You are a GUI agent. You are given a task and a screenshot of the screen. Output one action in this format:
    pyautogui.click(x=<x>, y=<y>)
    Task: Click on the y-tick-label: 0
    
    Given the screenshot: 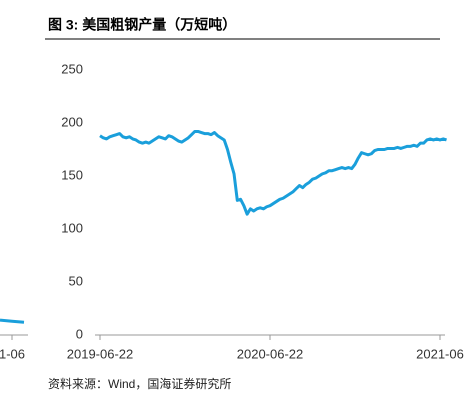 What is the action you would take?
    pyautogui.click(x=79, y=333)
    